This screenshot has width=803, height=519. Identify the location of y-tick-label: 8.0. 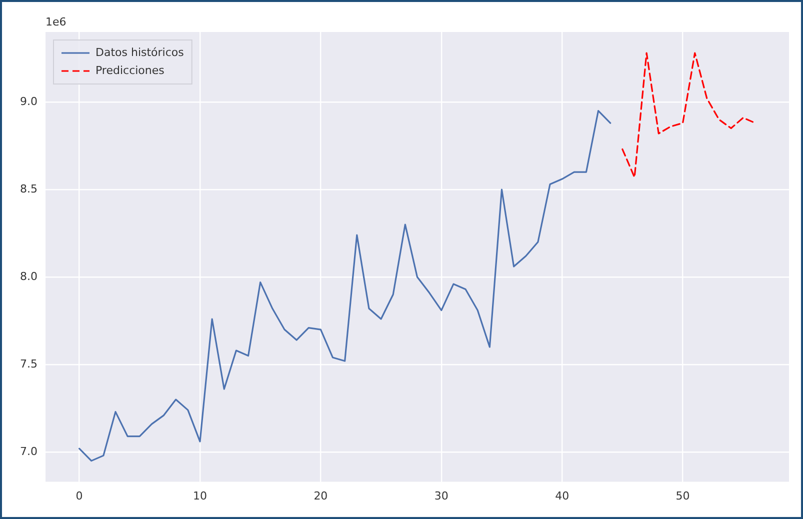
(29, 276).